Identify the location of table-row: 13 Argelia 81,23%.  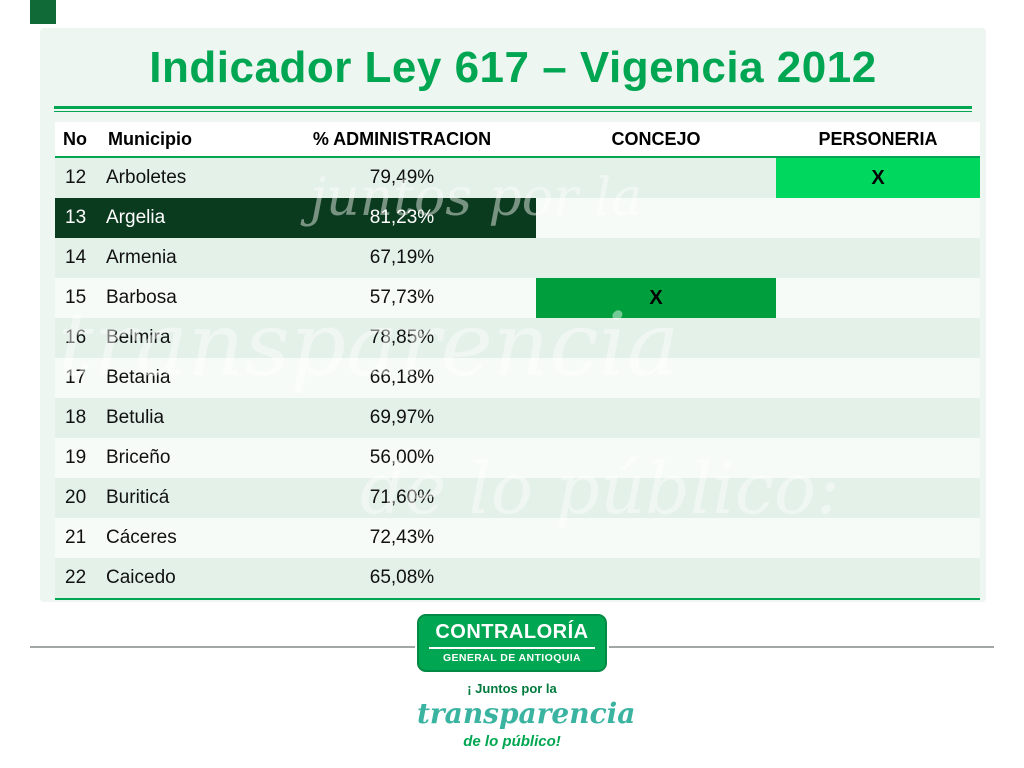
(517, 218).